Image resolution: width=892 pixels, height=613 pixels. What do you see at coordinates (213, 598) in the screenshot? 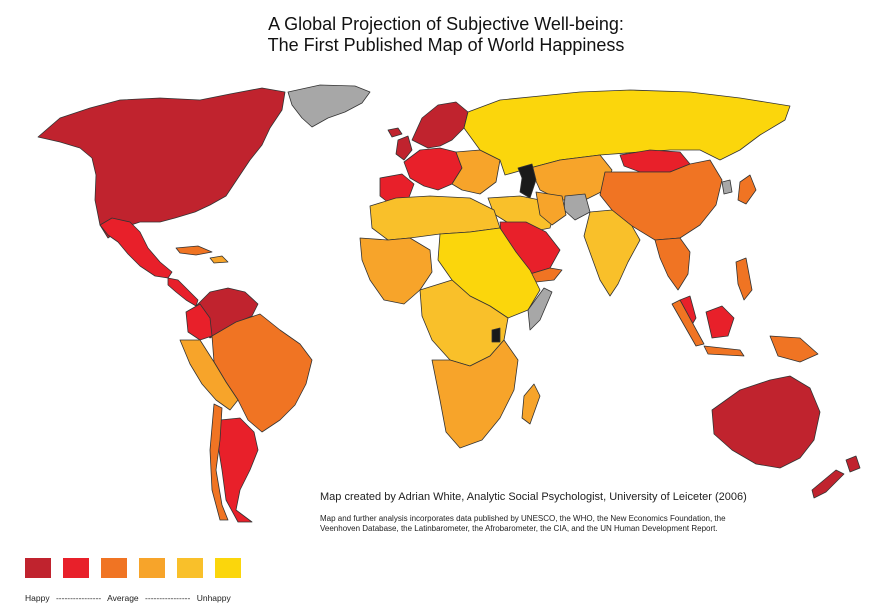
I see `legend-label-unhappy: Unhappy` at bounding box center [213, 598].